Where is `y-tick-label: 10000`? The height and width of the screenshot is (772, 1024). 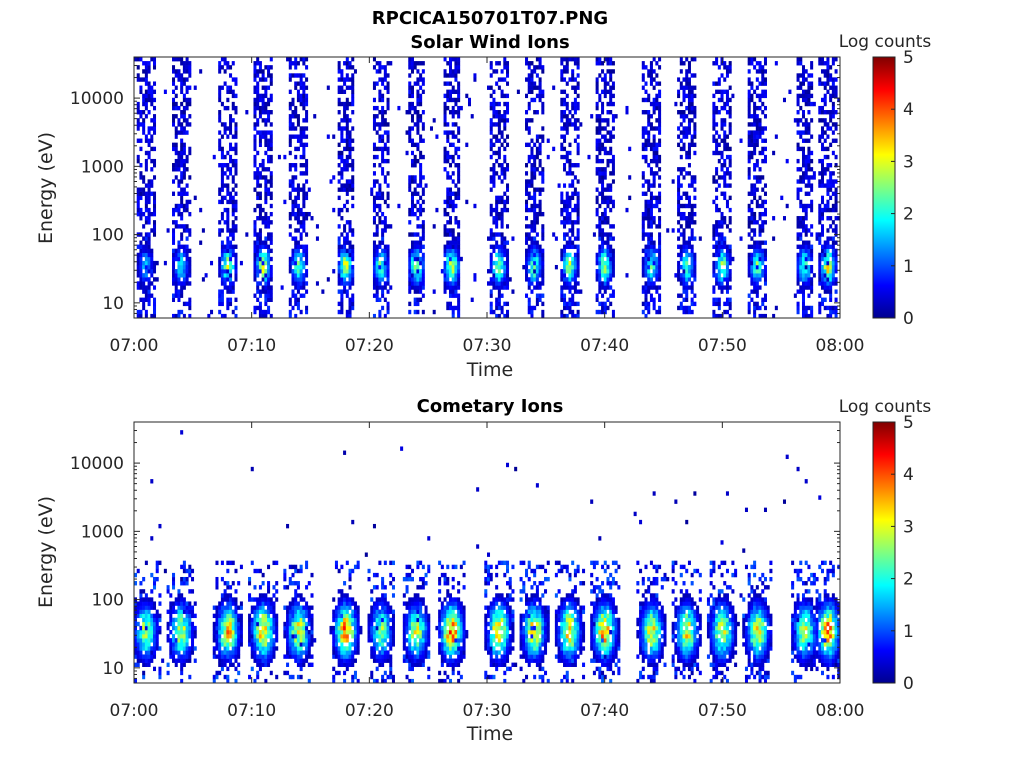
y-tick-label: 10000 is located at coordinates (97, 99).